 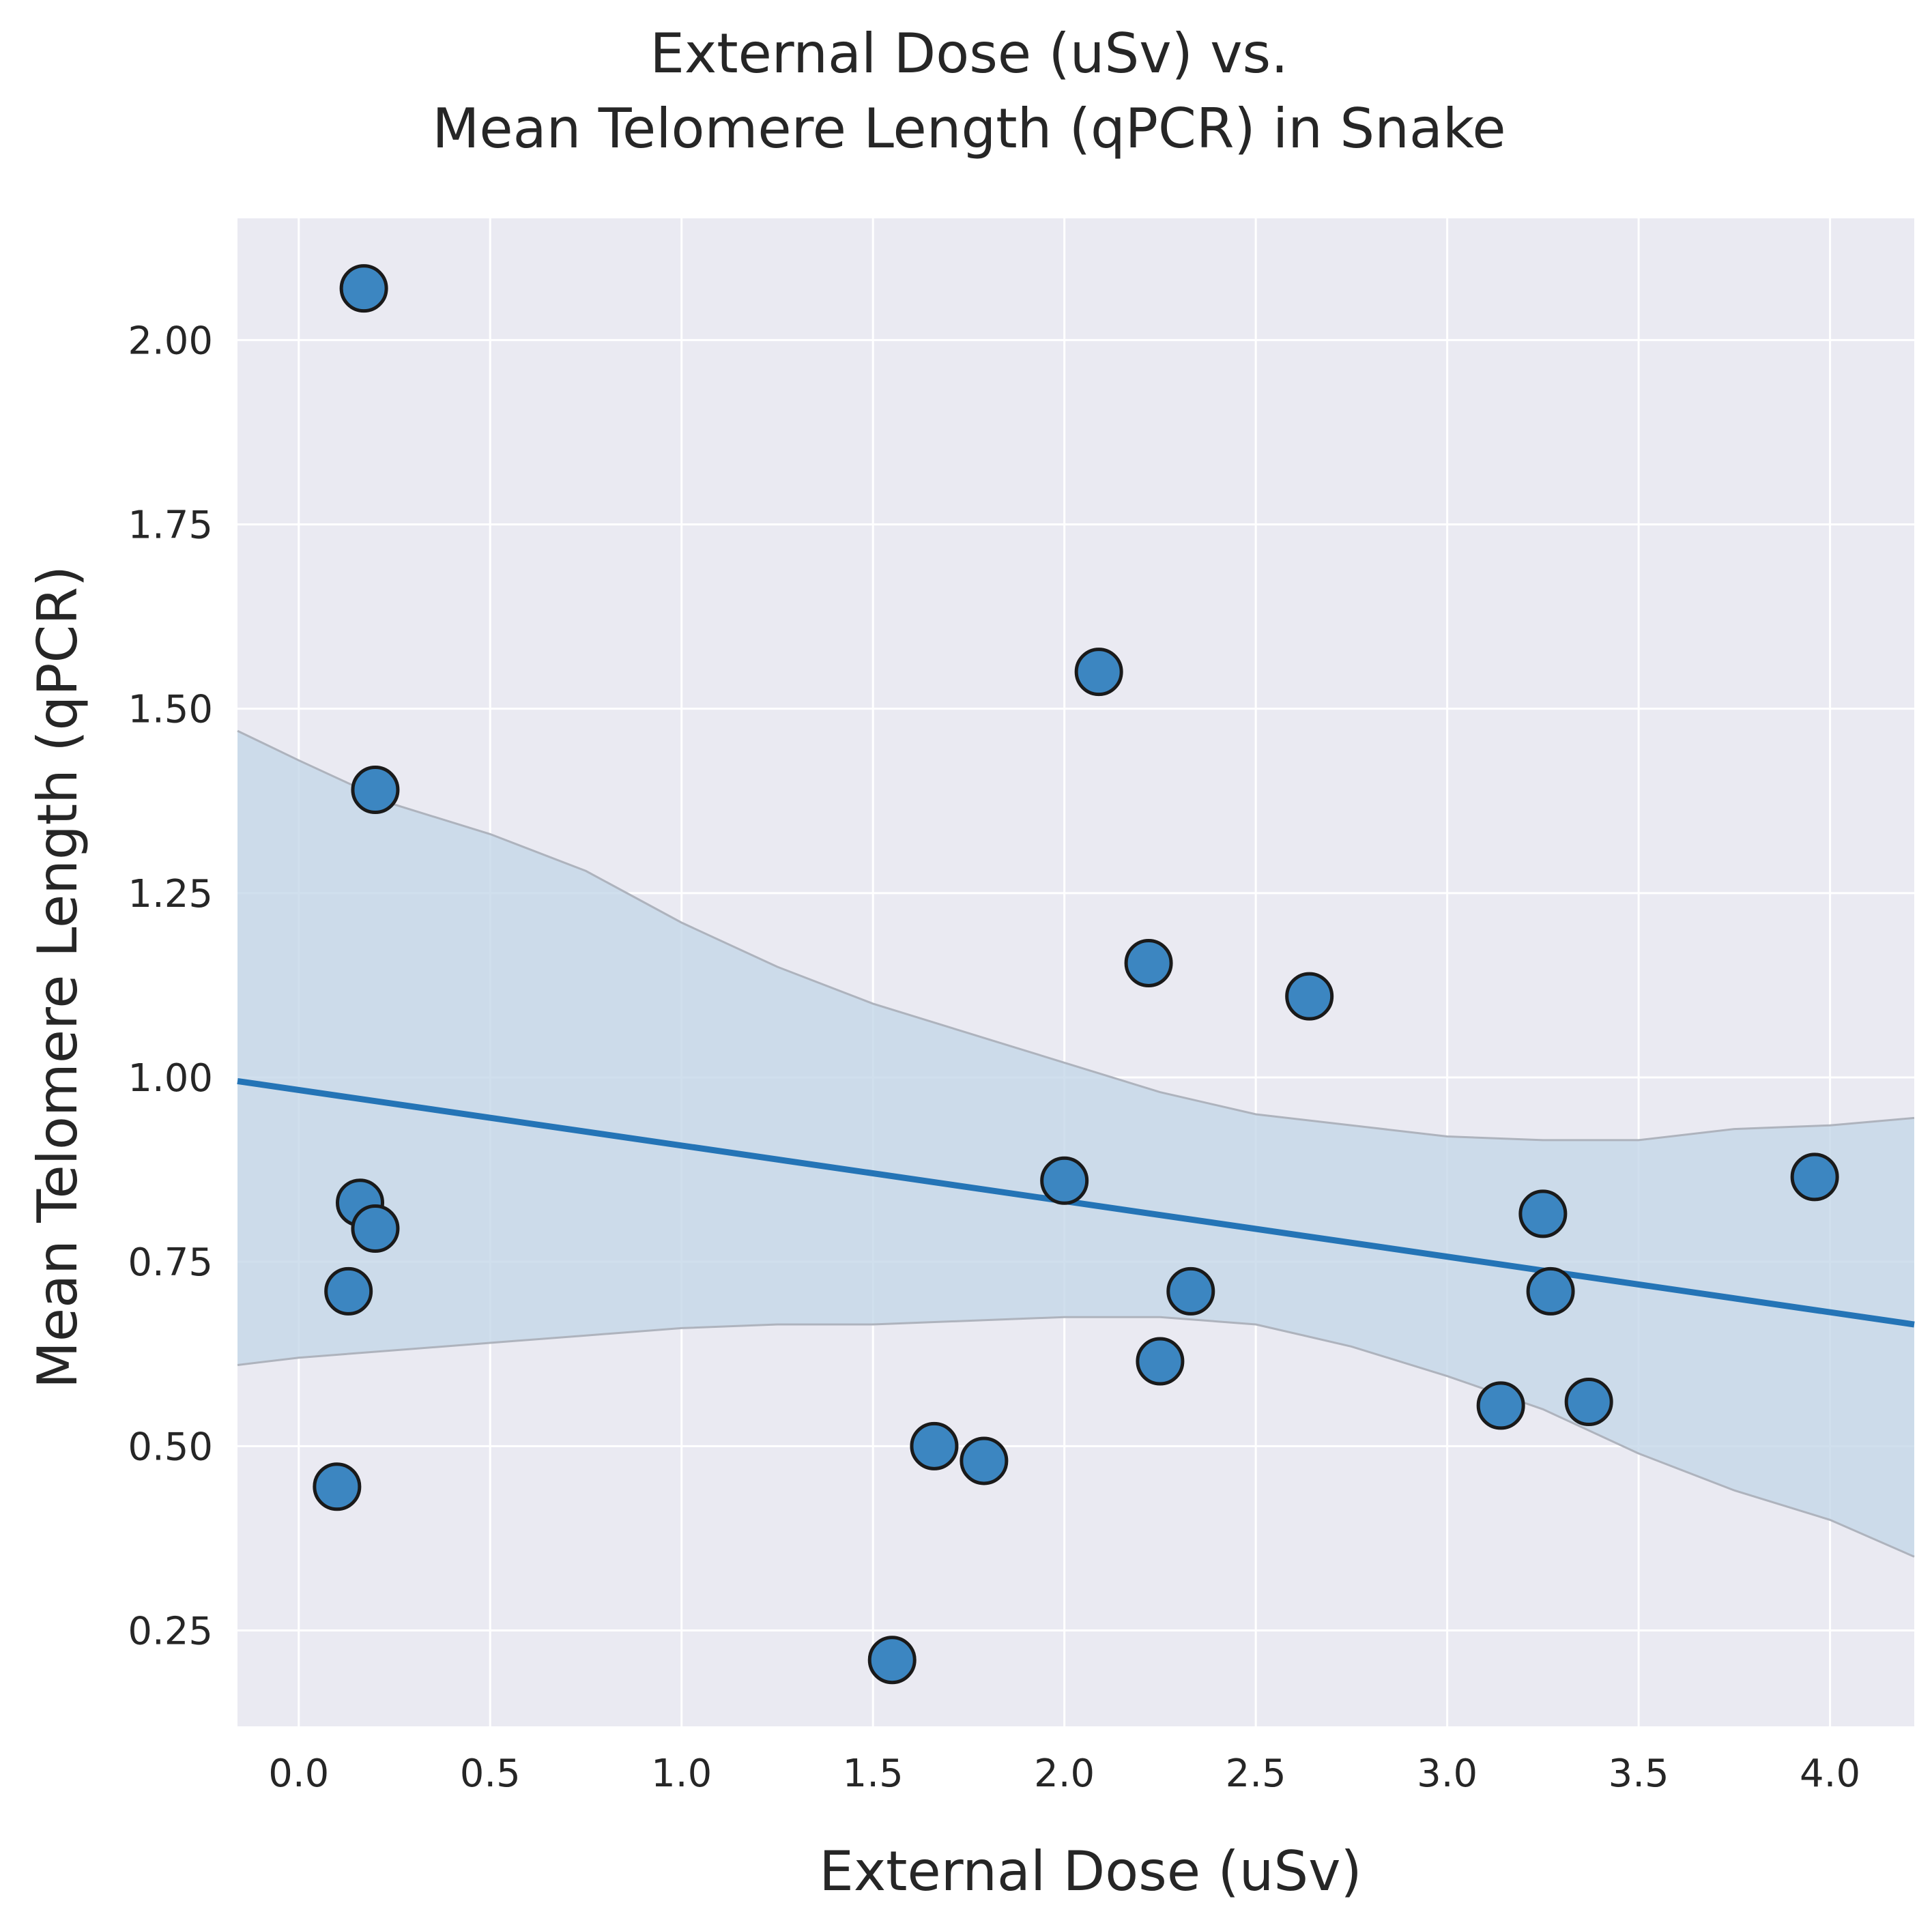 I want to click on y-axis-label: Mean Telomere Length (qPCR), so click(x=57, y=978).